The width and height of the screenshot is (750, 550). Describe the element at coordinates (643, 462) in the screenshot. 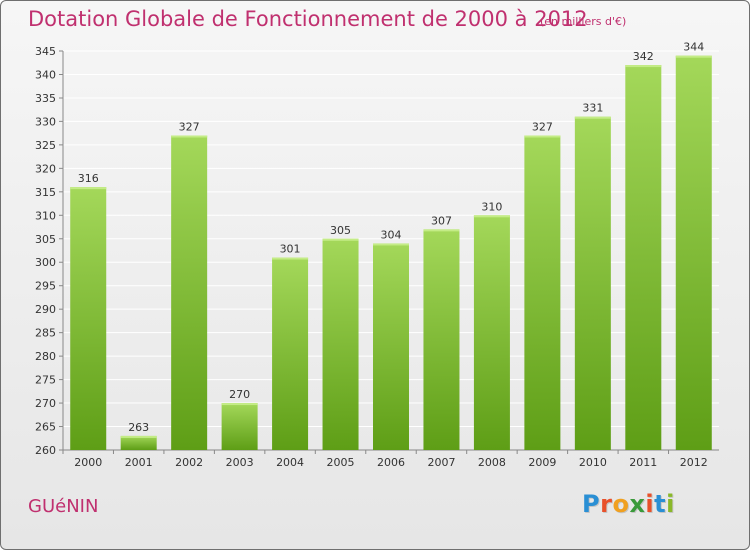

I see `x-tick-label: 2011` at that location.